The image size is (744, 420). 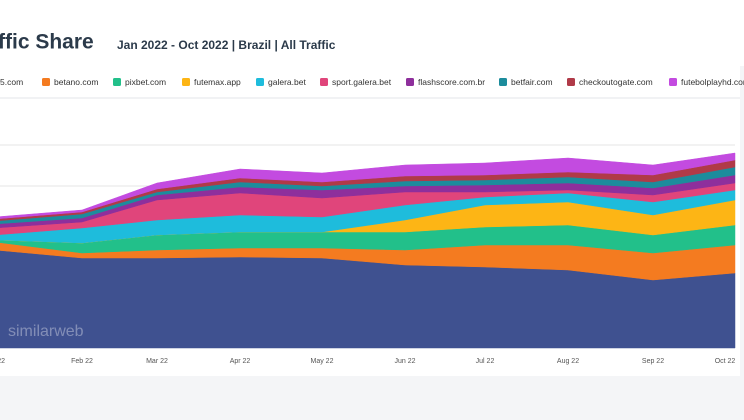 I want to click on watermark: similarweb, so click(x=46, y=331).